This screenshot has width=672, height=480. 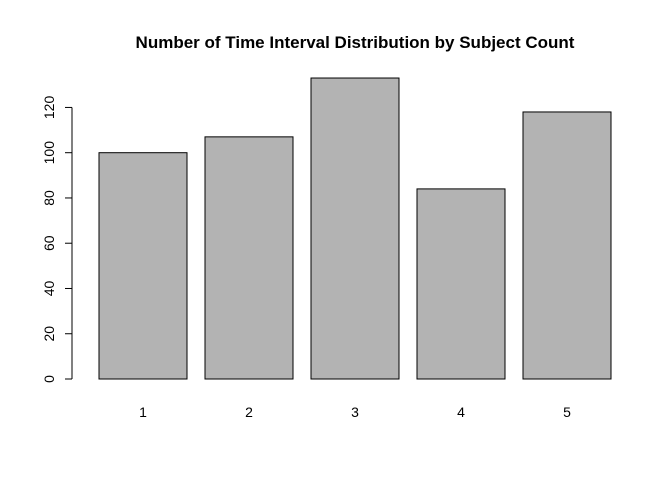 I want to click on y-axis: 0 20 40 60 80 100 120, so click(x=57, y=239).